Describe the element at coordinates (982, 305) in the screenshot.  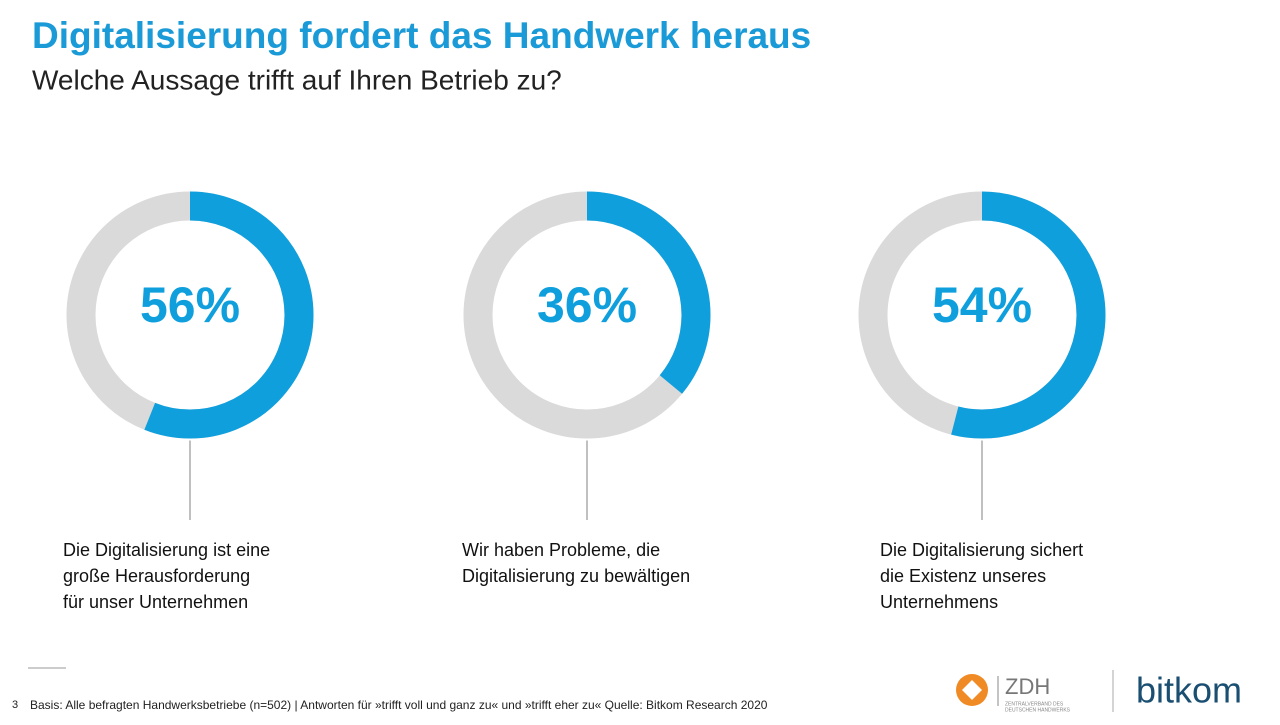
I see `value-label: 54%` at that location.